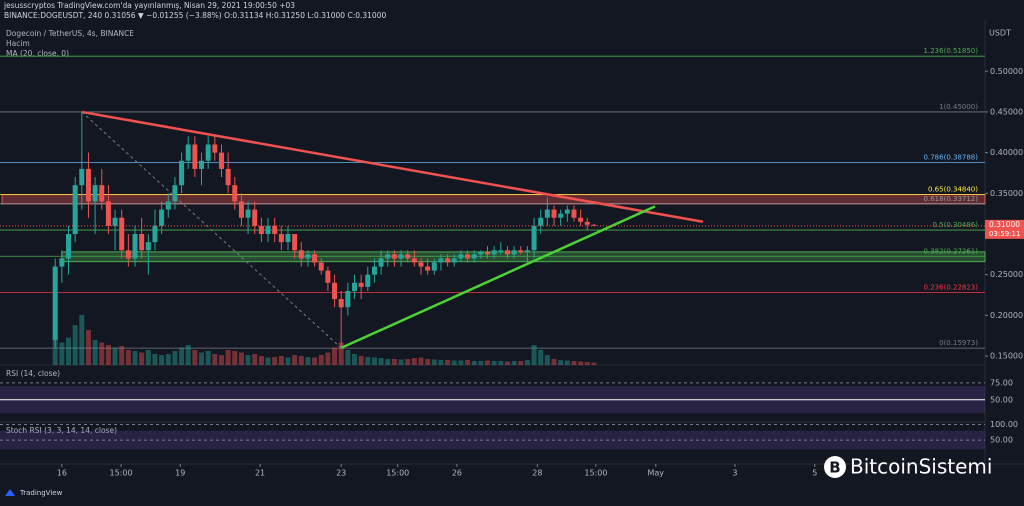 This screenshot has height=506, width=1024. Describe the element at coordinates (951, 51) in the screenshot. I see `fib-label: 1.236(0.51850)` at that location.